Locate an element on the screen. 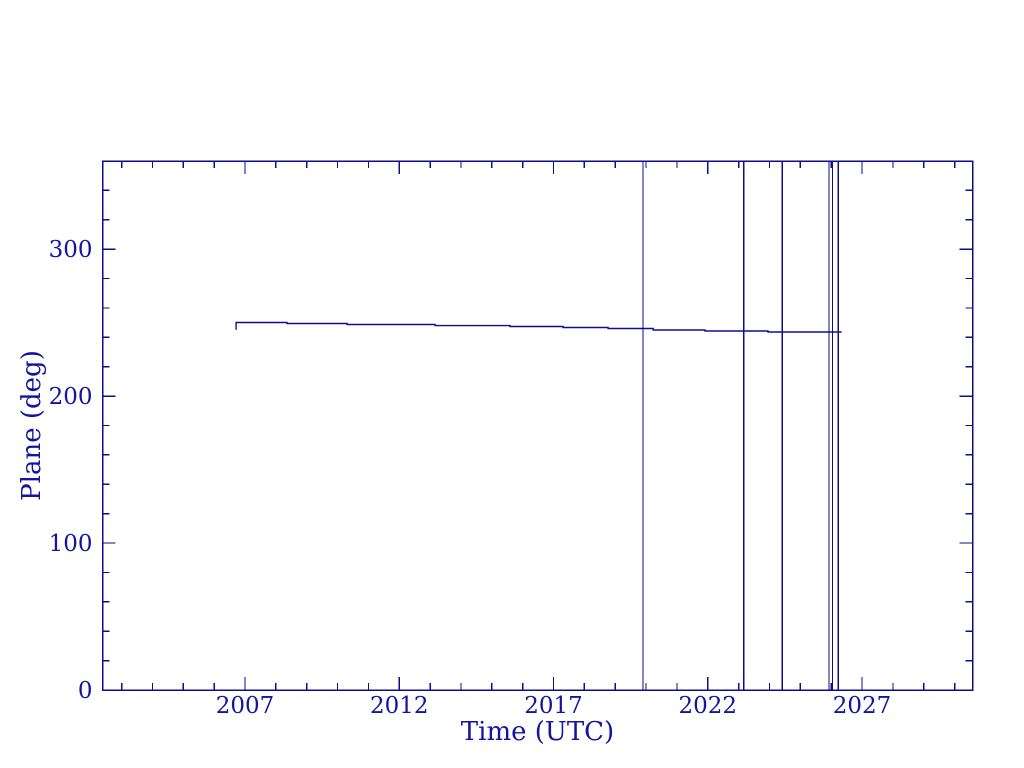 This screenshot has width=1024, height=768. x-tick-label: 2007 is located at coordinates (245, 706).